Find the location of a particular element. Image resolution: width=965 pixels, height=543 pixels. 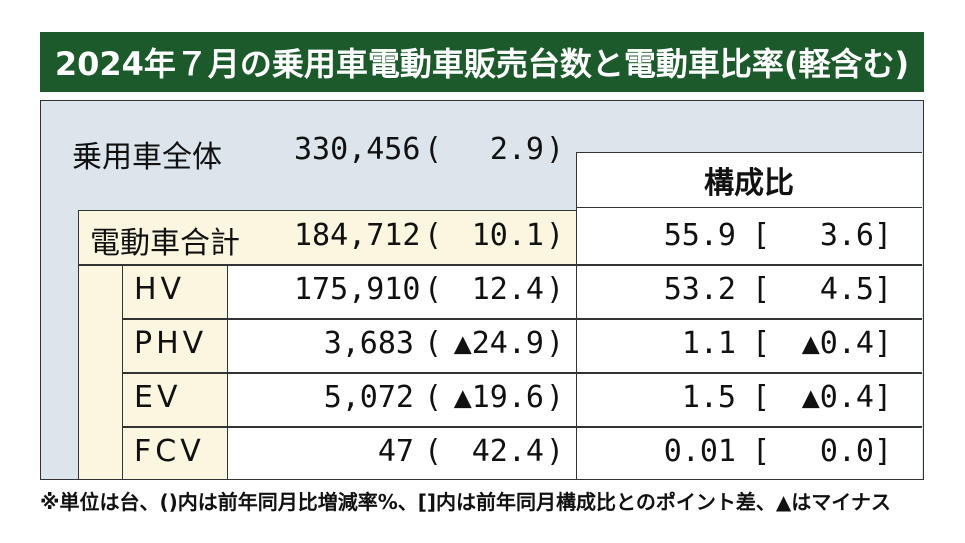

total-close: ) is located at coordinates (555, 149).